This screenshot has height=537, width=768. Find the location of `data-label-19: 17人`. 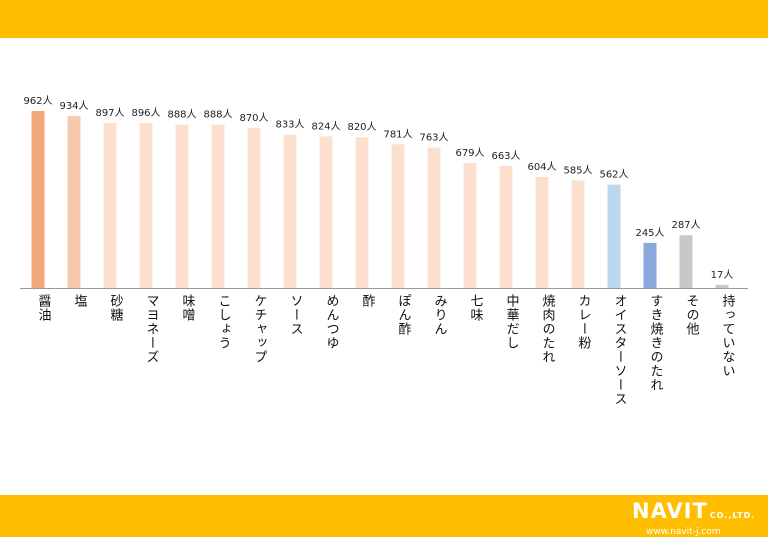

data-label-19: 17人 is located at coordinates (722, 275).